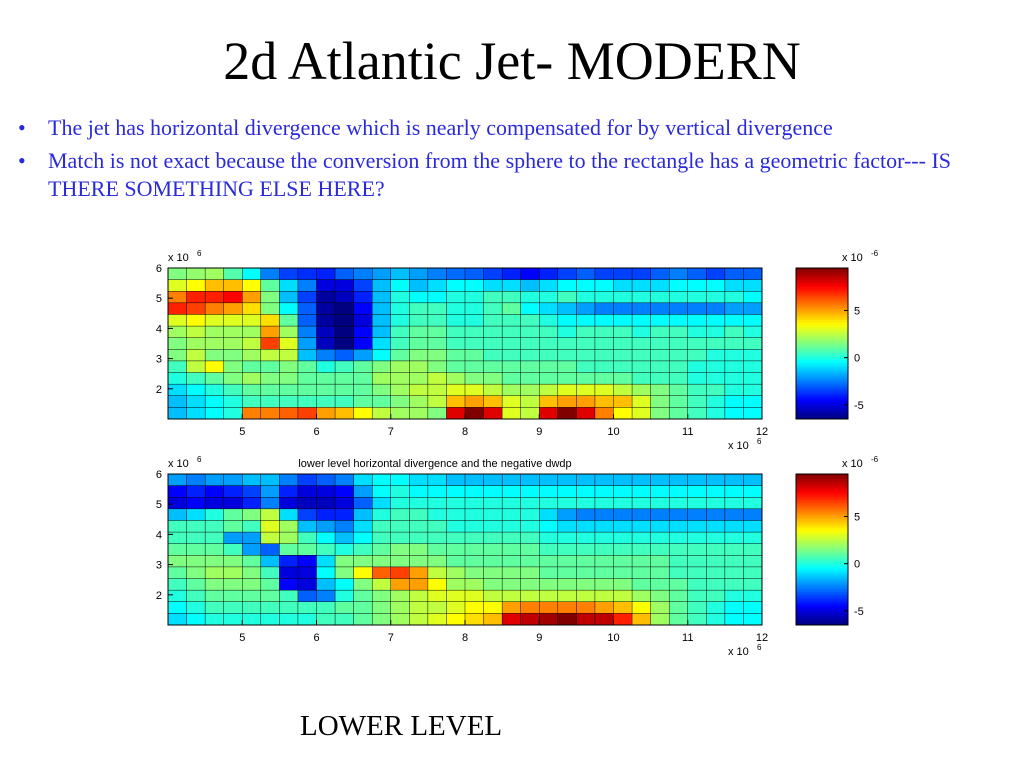  I want to click on colorbar-frame, so click(822, 343).